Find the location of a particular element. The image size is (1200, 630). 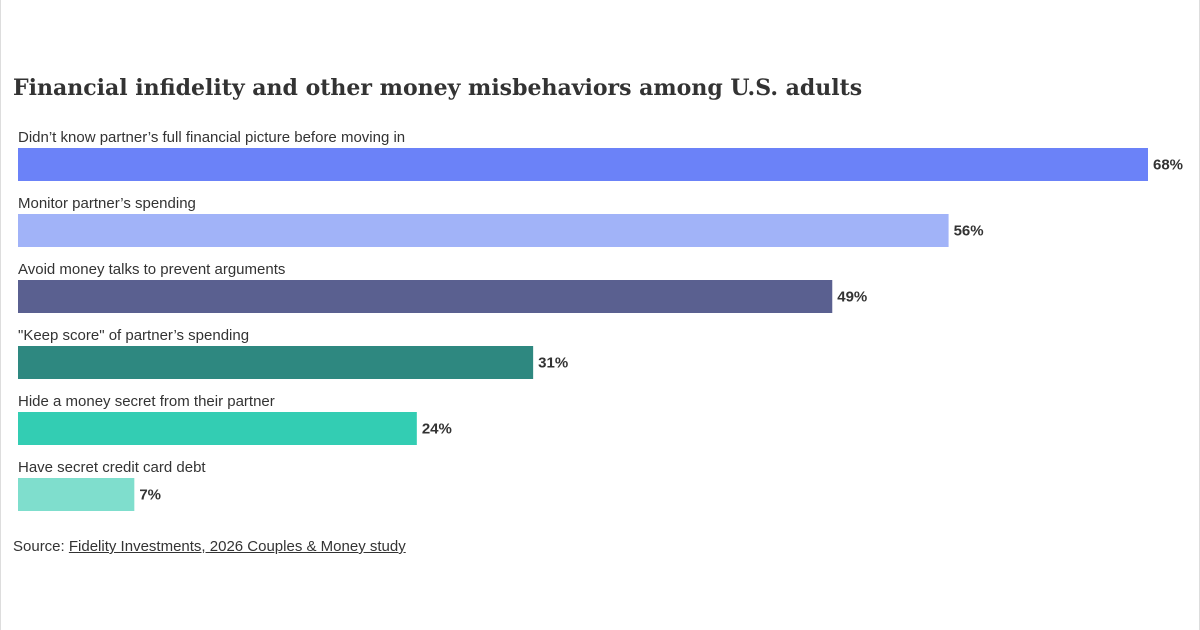

value-label: 49% is located at coordinates (852, 296).